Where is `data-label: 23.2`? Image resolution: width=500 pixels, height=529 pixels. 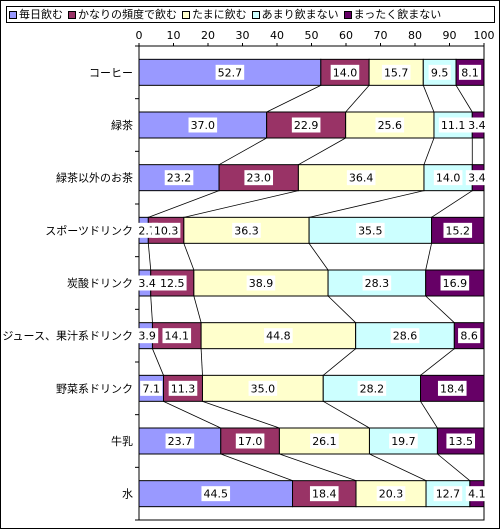
data-label: 23.2 is located at coordinates (179, 178).